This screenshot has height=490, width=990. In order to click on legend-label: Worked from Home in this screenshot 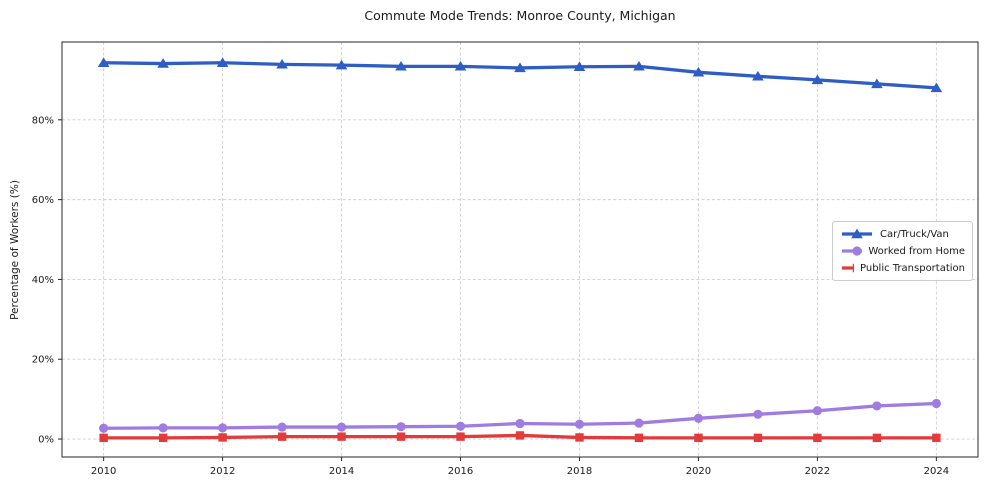, I will do `click(916, 251)`.